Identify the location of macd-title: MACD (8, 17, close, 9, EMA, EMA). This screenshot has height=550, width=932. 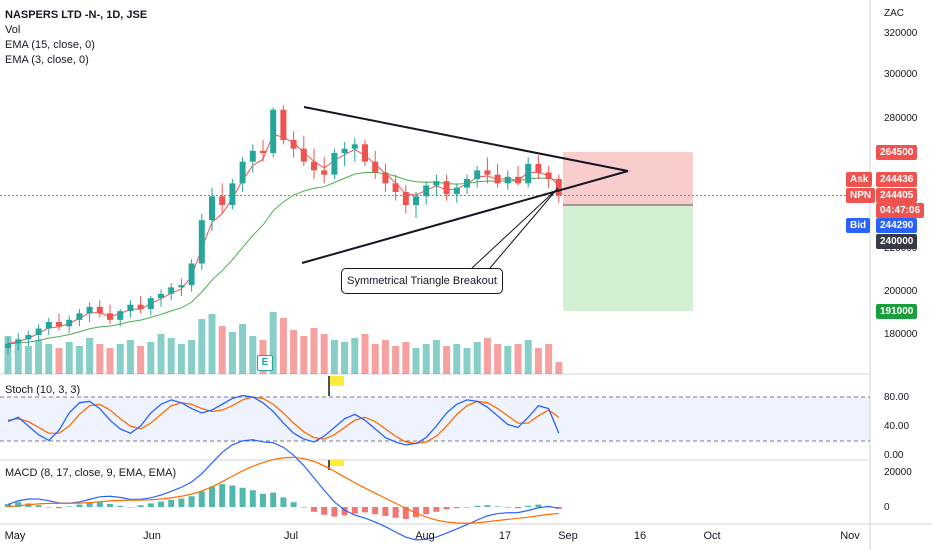
(91, 473).